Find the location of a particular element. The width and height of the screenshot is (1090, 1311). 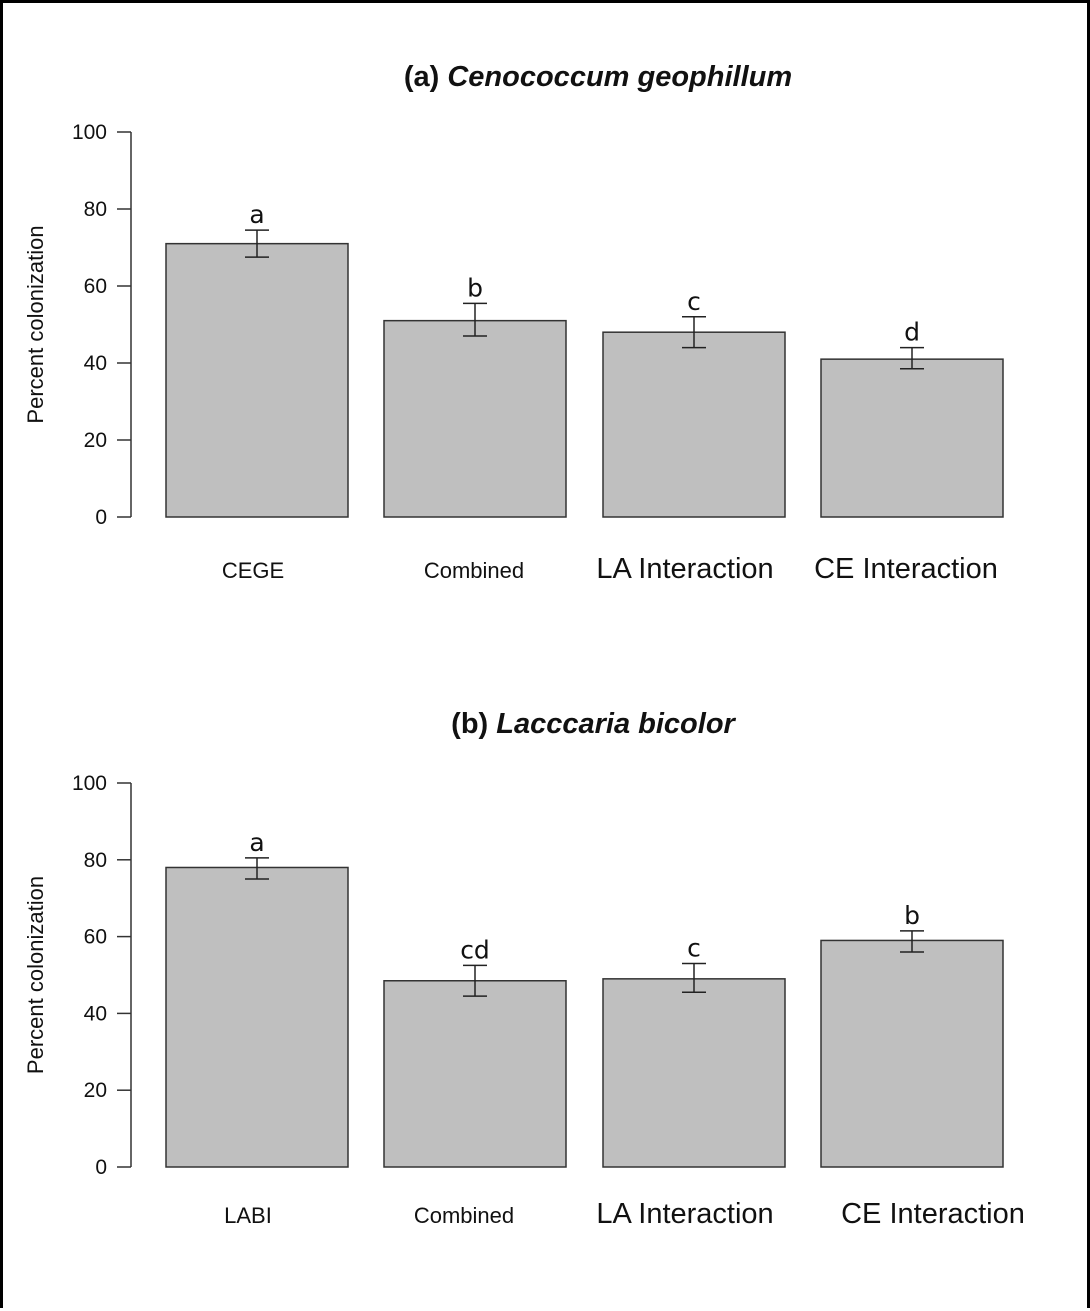

chart-title-prefix: (a) is located at coordinates (421, 77).